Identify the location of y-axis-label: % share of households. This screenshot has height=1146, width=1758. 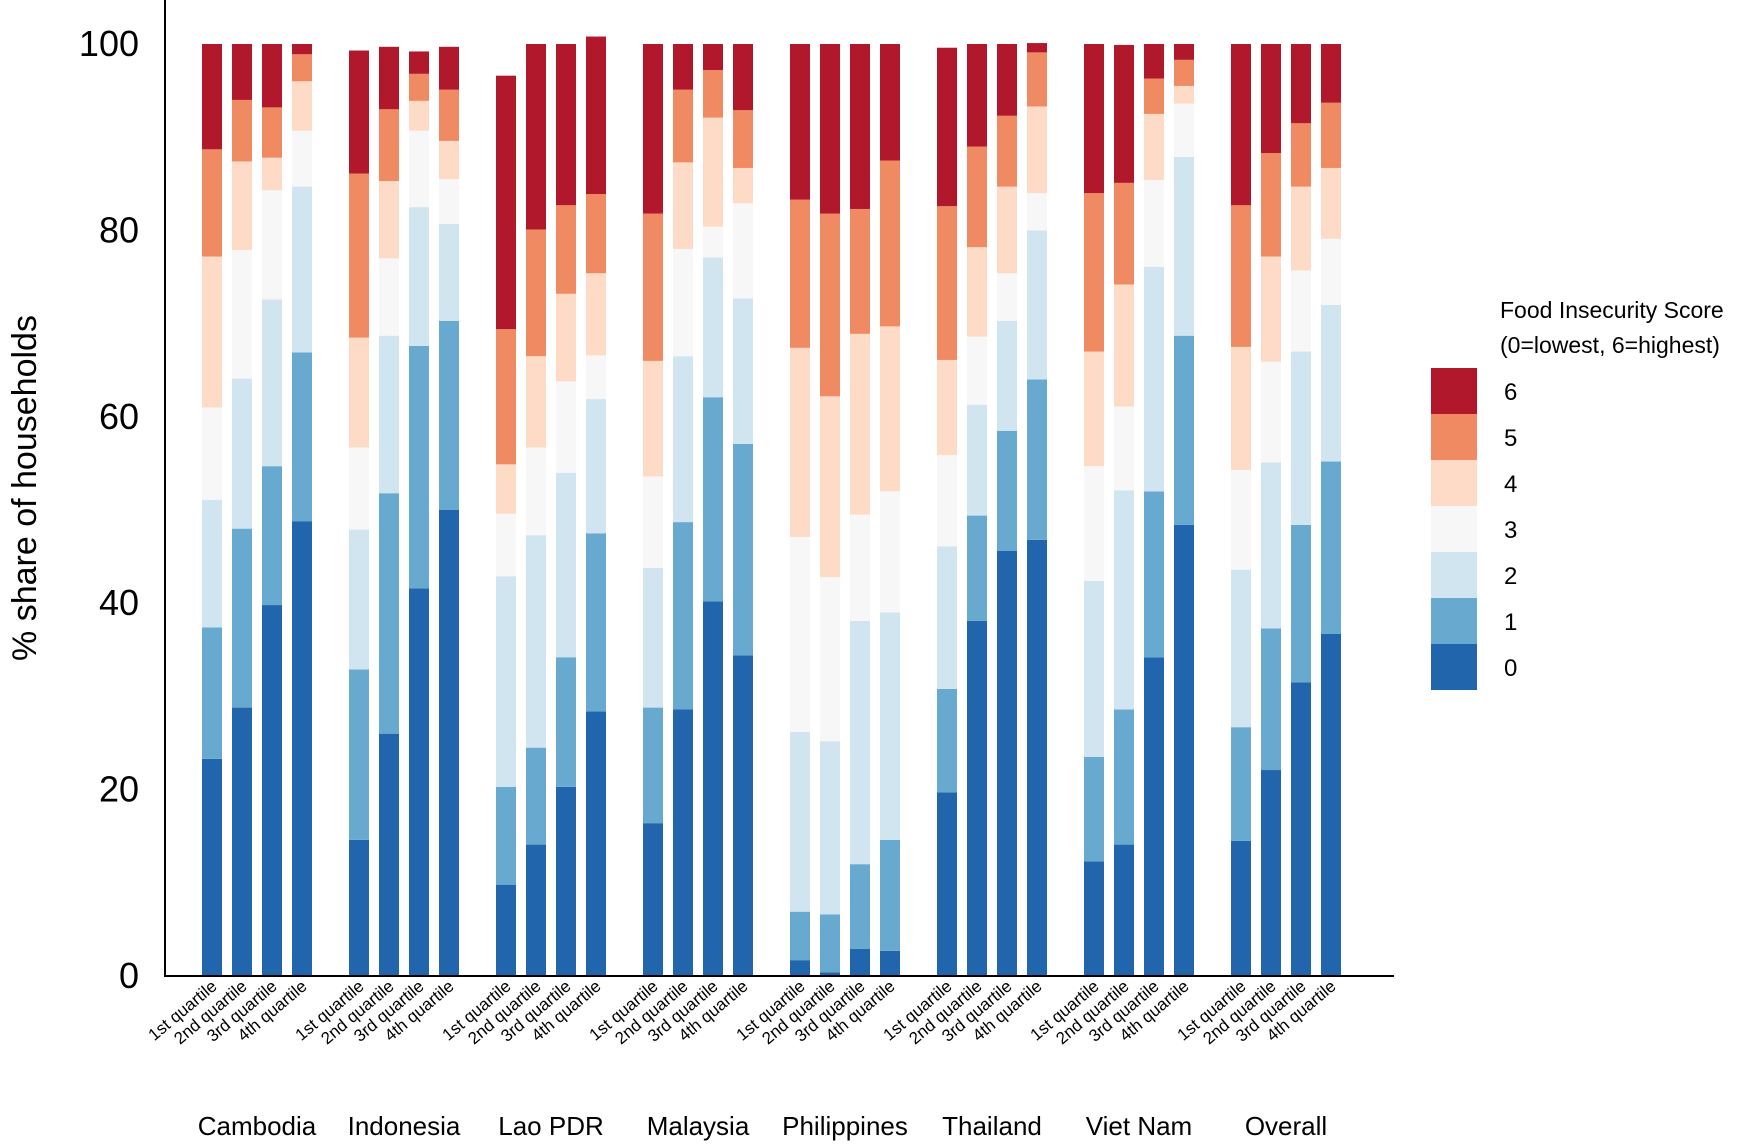
(25, 488).